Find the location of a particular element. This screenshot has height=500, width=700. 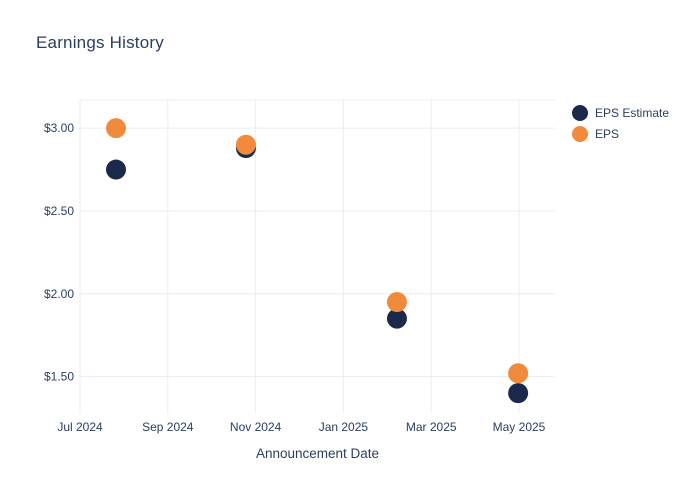

x-tick-label: Sep 2024 is located at coordinates (168, 427).